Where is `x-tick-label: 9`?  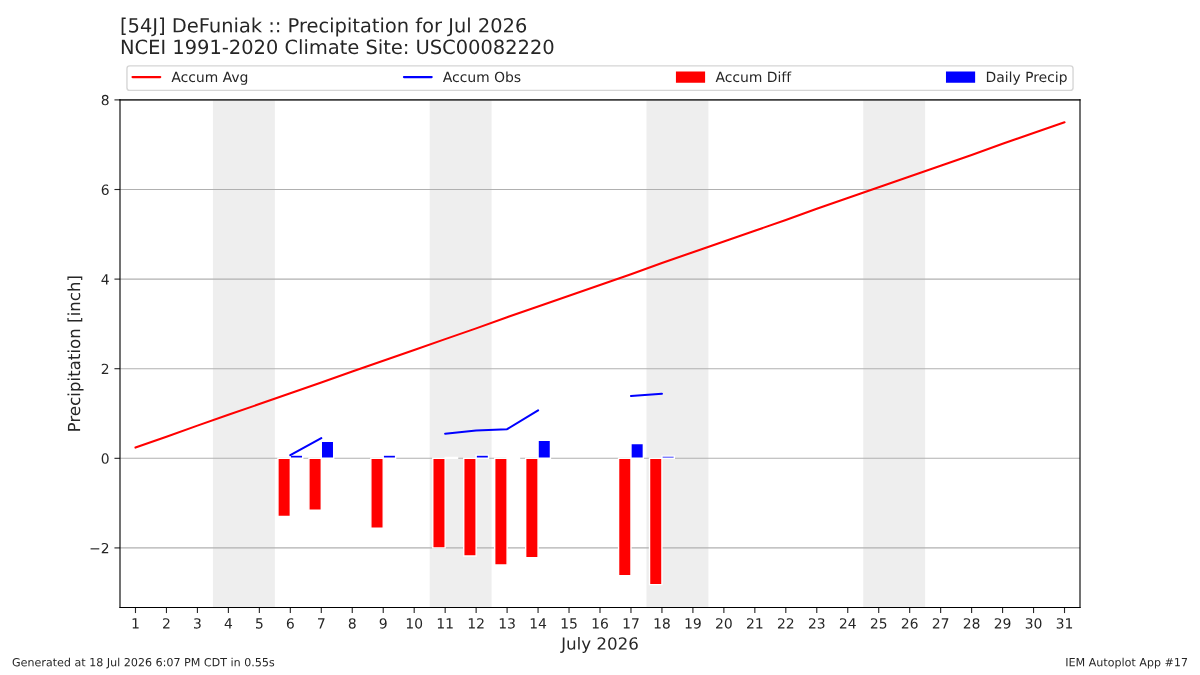
x-tick-label: 9 is located at coordinates (383, 623).